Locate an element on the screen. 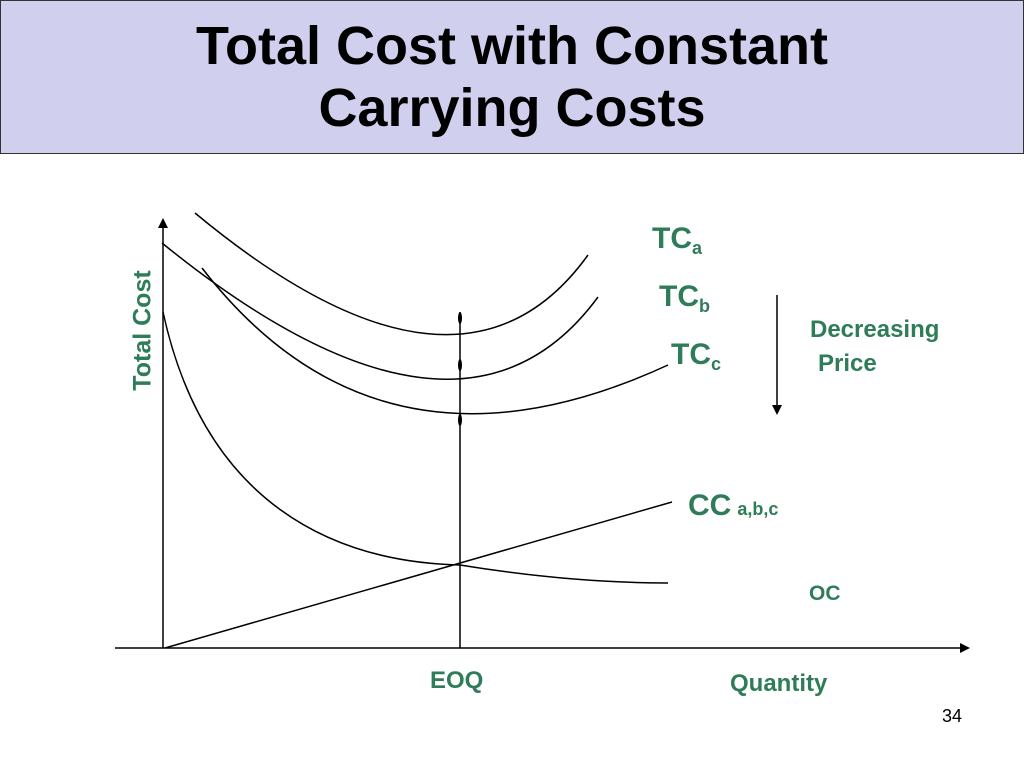  eoq-label: EOQ is located at coordinates (457, 680).